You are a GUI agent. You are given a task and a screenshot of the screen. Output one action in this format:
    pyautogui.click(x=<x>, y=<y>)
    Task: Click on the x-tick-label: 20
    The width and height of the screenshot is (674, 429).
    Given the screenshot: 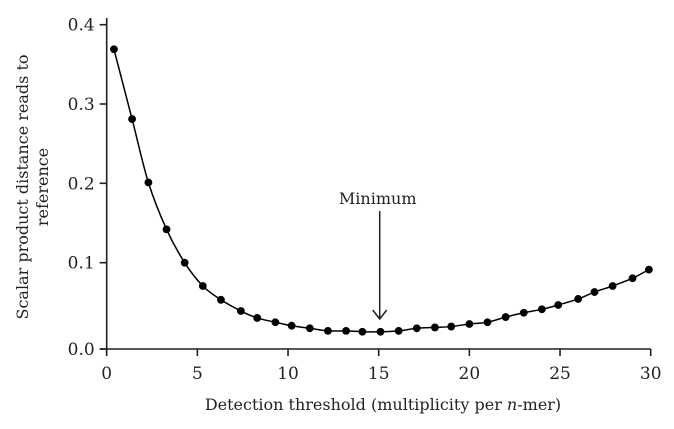 What is the action you would take?
    pyautogui.click(x=470, y=374)
    